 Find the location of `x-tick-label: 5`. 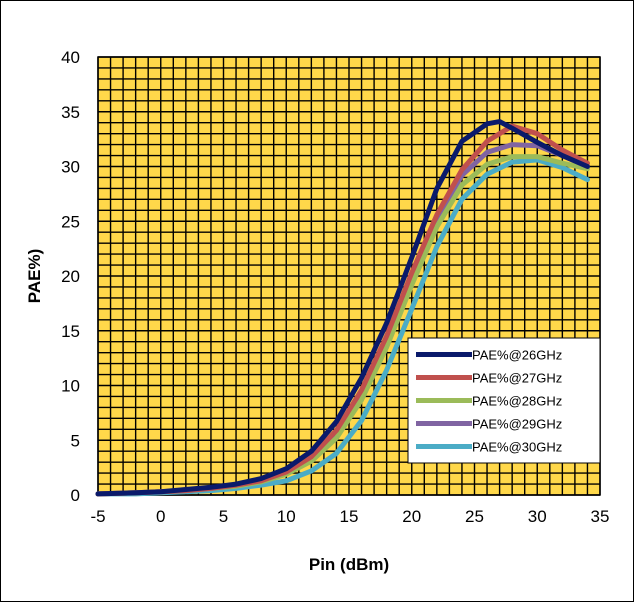

x-tick-label: 5 is located at coordinates (223, 516).